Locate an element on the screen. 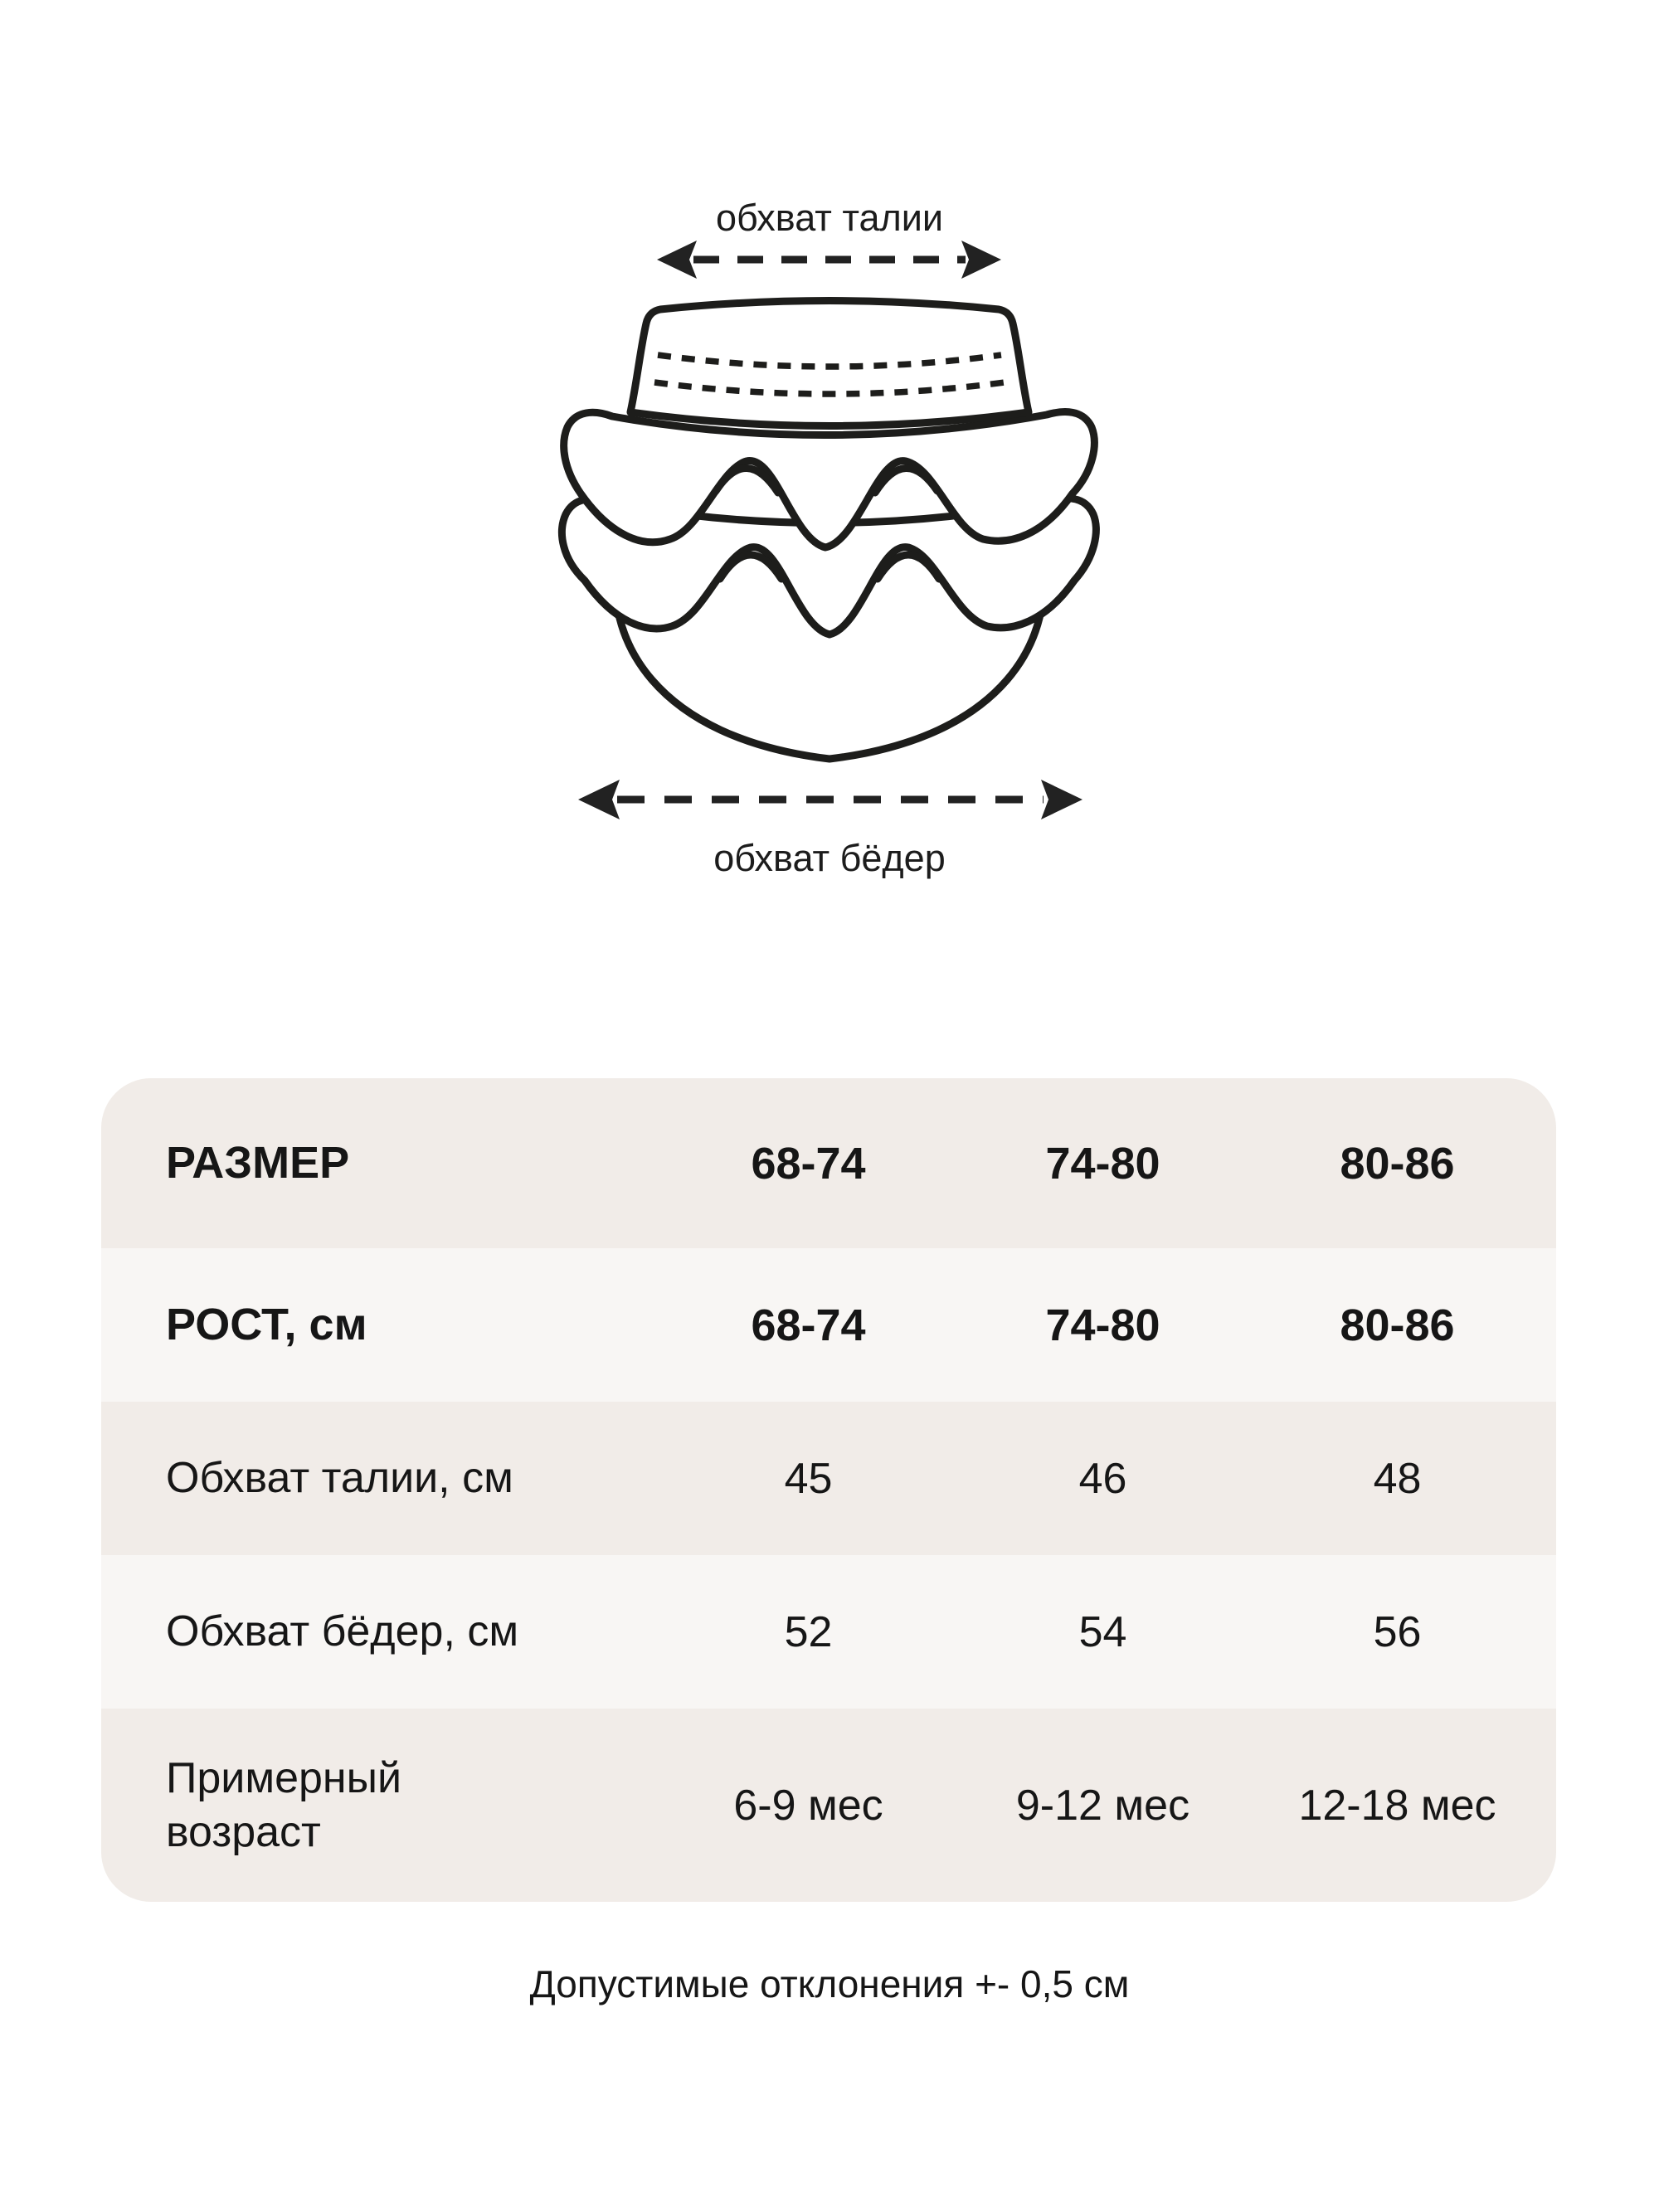 The image size is (1659, 2212). bloomers-diagram: обхват талии is located at coordinates (828, 538).